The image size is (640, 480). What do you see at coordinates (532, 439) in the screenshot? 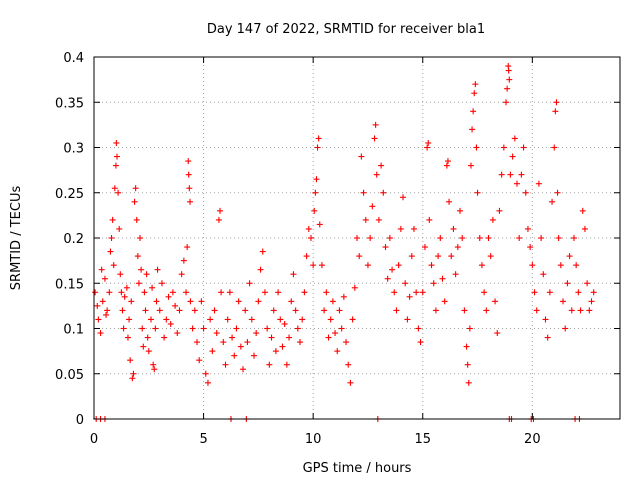
I see `x-tick-label: 20` at bounding box center [532, 439].